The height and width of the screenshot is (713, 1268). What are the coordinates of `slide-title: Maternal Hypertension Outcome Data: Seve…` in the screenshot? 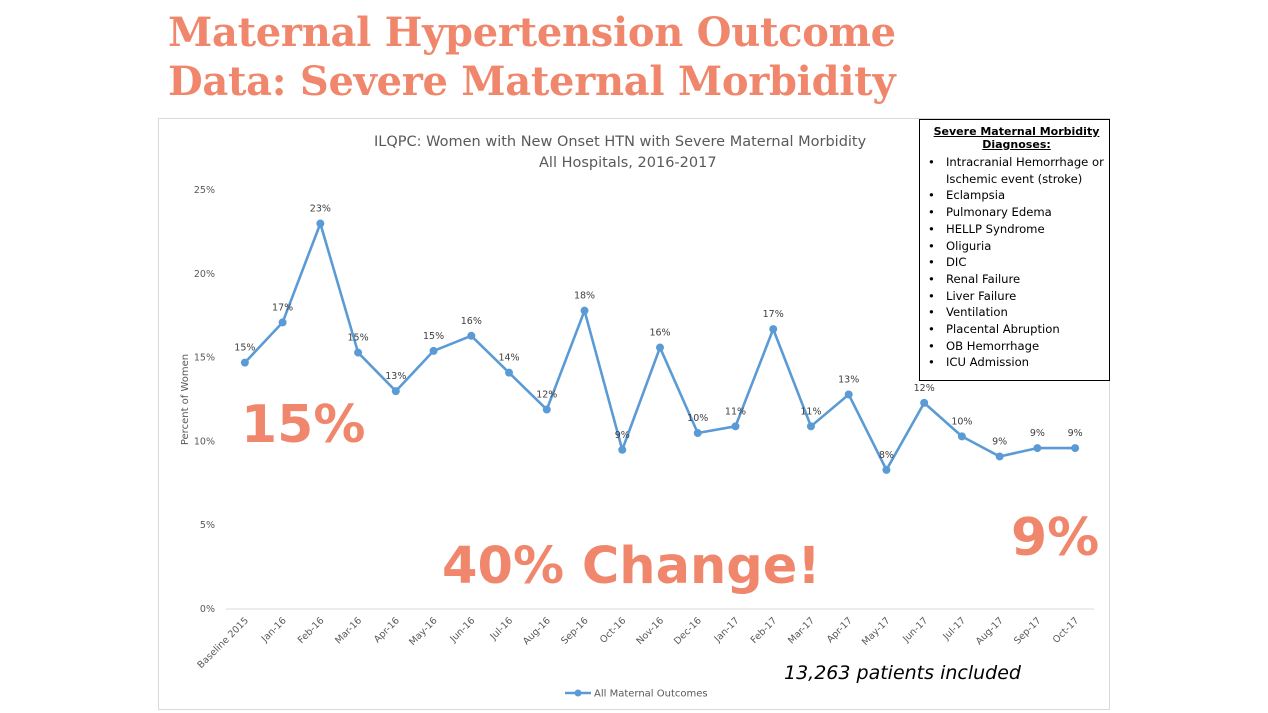 It's located at (532, 57).